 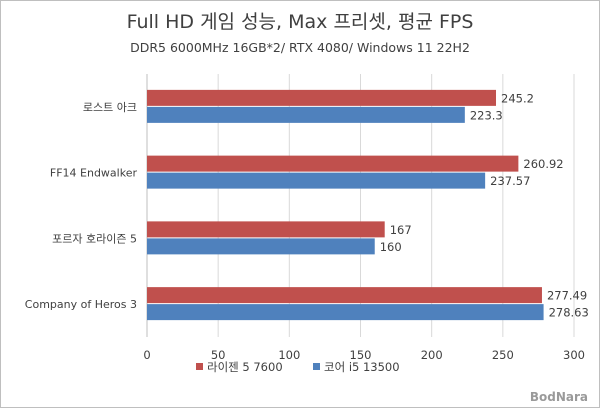 I want to click on data-label: 245.2, so click(x=517, y=98).